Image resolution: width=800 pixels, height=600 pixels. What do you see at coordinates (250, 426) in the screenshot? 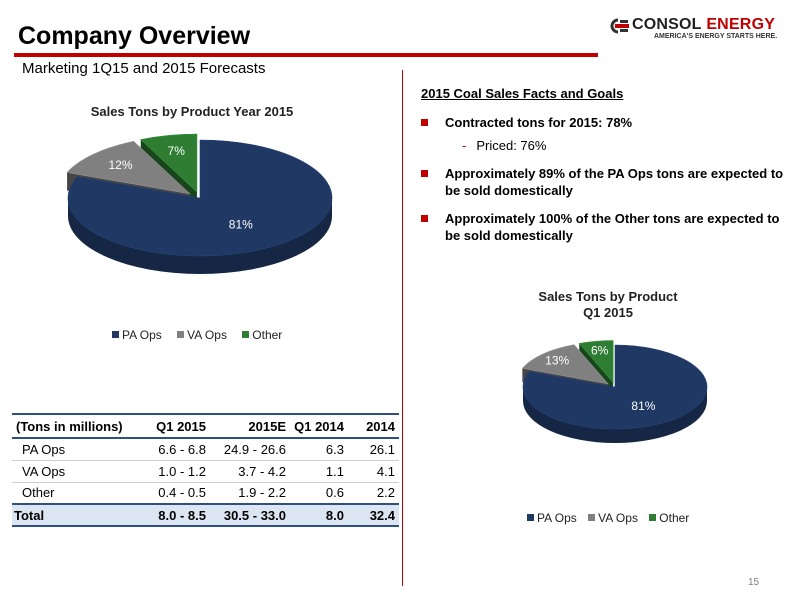
I see `column-header: 2015E` at bounding box center [250, 426].